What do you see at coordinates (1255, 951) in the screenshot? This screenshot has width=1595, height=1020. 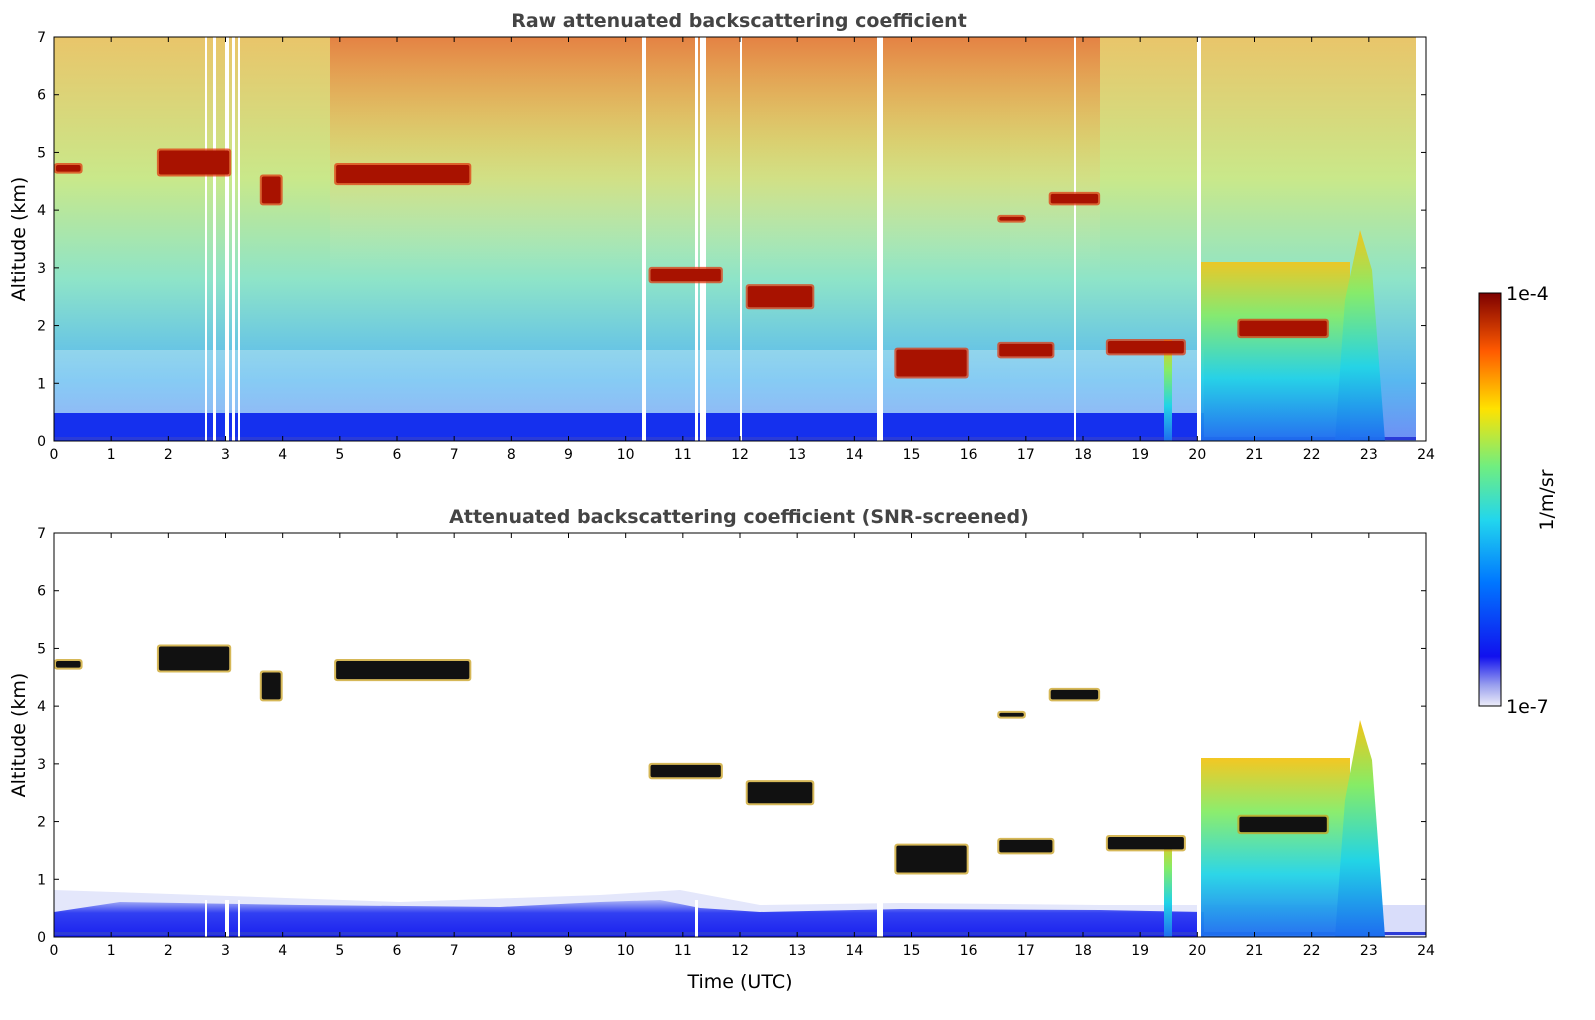 I see `screened-x-tick-label: 21` at bounding box center [1255, 951].